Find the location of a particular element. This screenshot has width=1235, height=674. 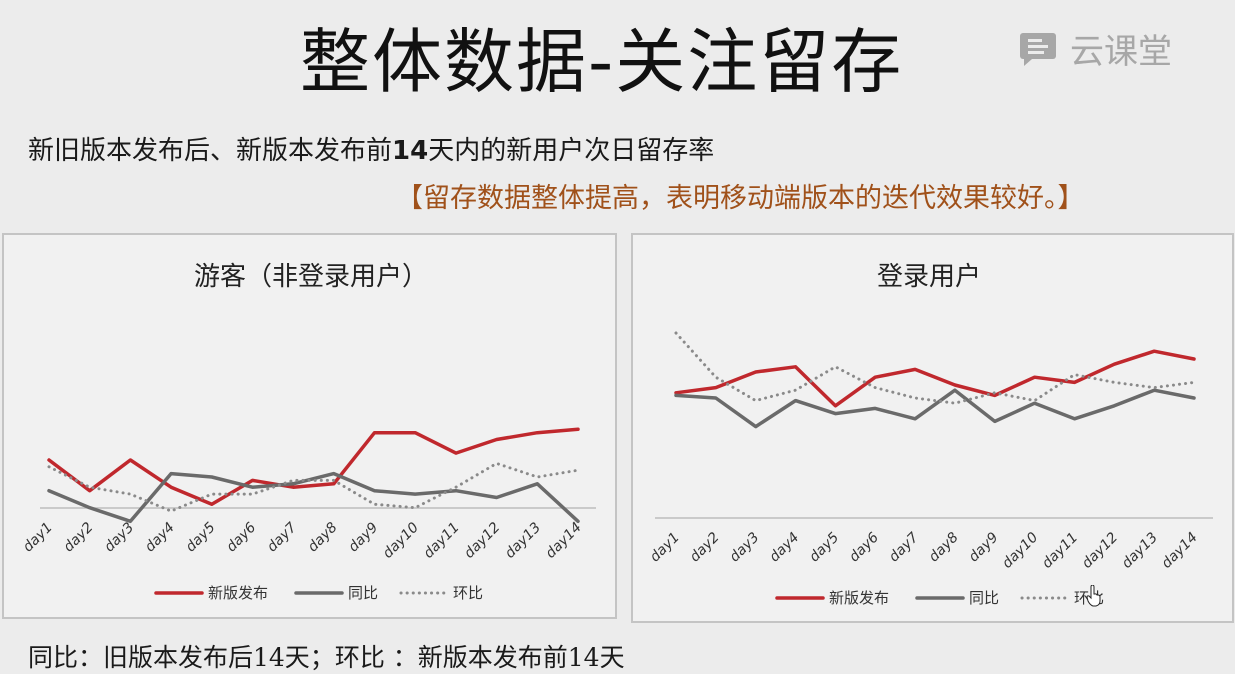

brand: 云课堂 is located at coordinates (1095, 48).